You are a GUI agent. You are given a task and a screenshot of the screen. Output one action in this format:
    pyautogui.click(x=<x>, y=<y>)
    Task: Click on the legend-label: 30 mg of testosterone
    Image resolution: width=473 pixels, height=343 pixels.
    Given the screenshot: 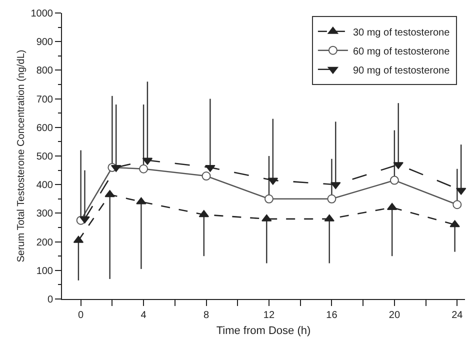 What is the action you would take?
    pyautogui.click(x=401, y=32)
    